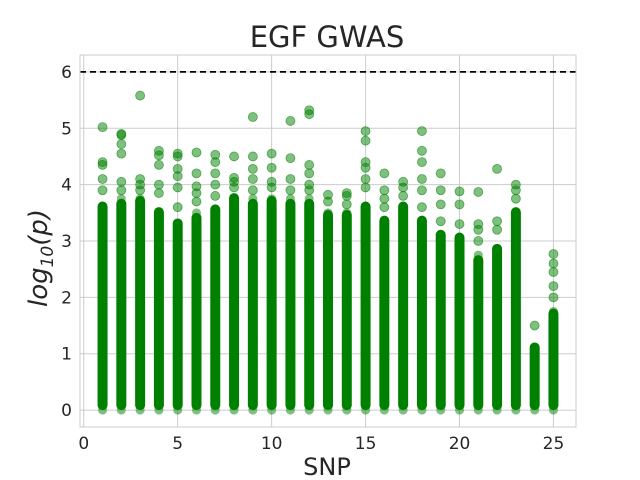  What do you see at coordinates (41, 258) in the screenshot?
I see `y-axis-label: log10(p)` at bounding box center [41, 258].